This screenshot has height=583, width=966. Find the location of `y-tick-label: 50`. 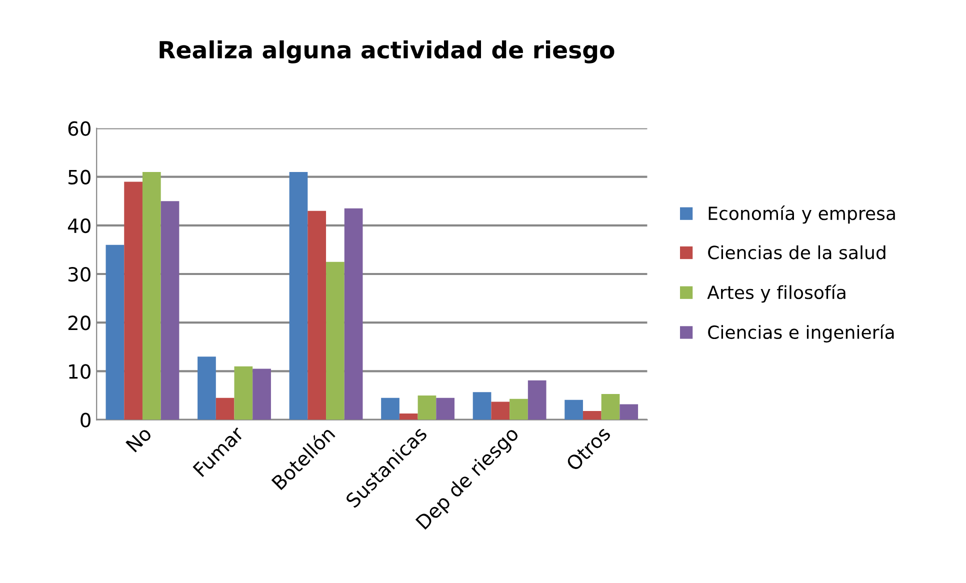

y-tick-label: 50 is located at coordinates (79, 177).